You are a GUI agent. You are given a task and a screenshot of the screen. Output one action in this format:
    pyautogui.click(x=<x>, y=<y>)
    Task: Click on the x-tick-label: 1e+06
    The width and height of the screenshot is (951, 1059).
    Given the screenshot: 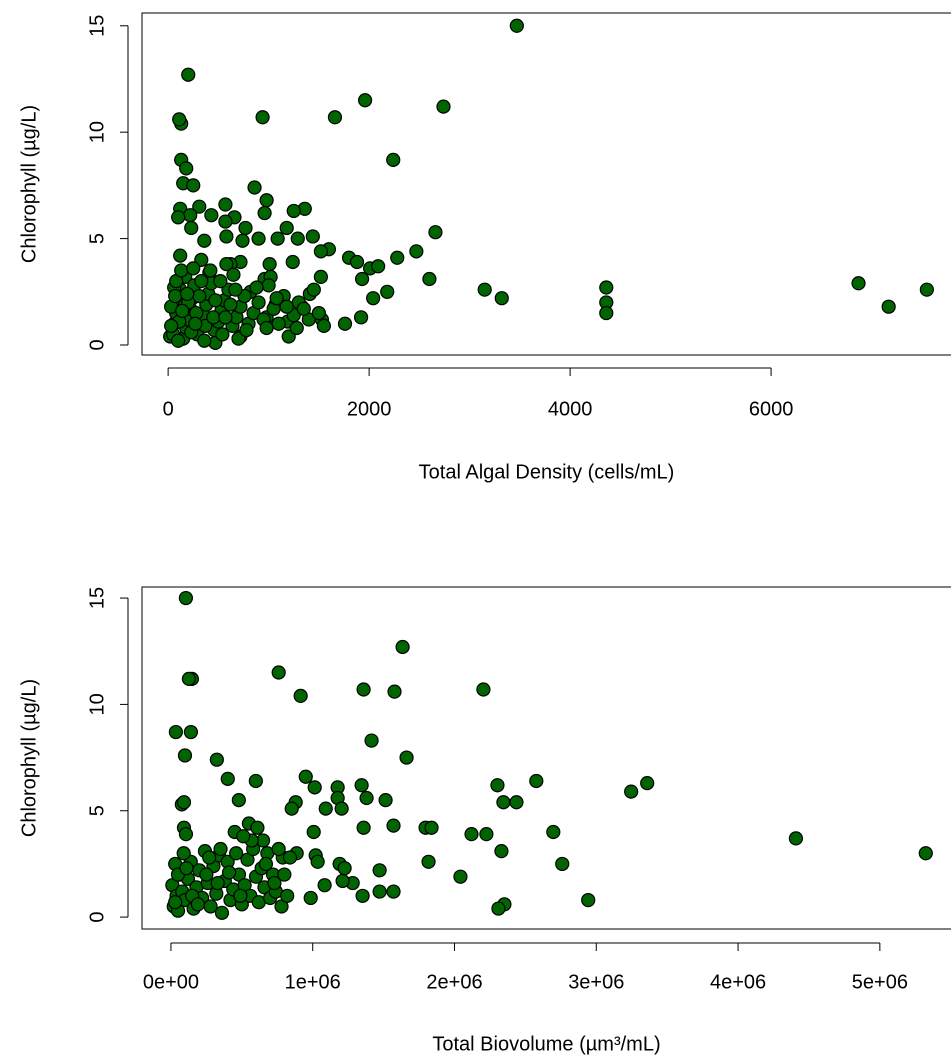 What is the action you would take?
    pyautogui.click(x=313, y=982)
    